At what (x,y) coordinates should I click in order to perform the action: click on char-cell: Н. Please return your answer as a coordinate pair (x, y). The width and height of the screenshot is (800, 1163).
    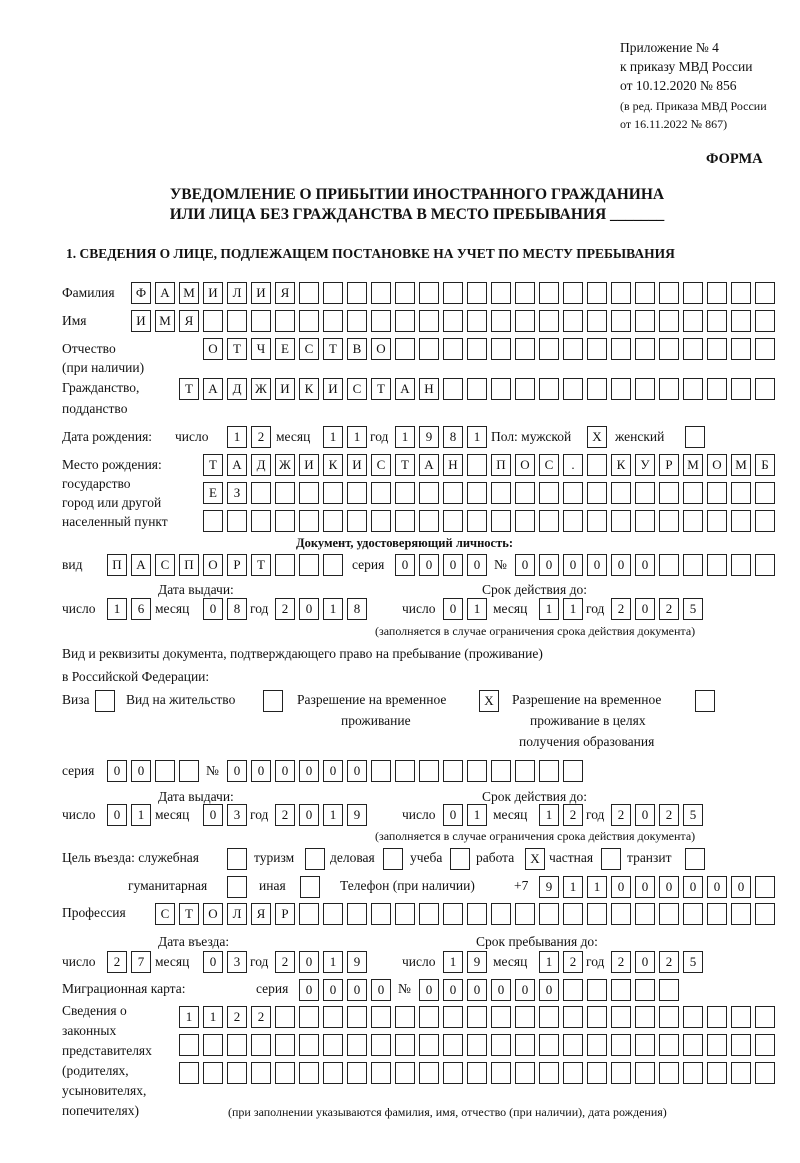
    Looking at the image, I should click on (453, 465).